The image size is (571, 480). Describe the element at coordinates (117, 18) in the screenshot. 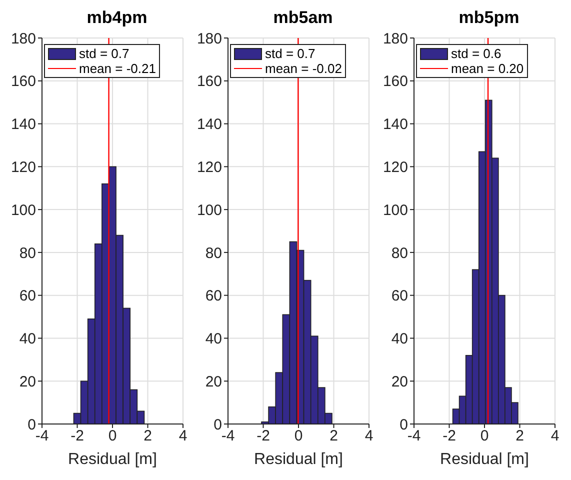

I see `chart-title: mb4pm` at that location.